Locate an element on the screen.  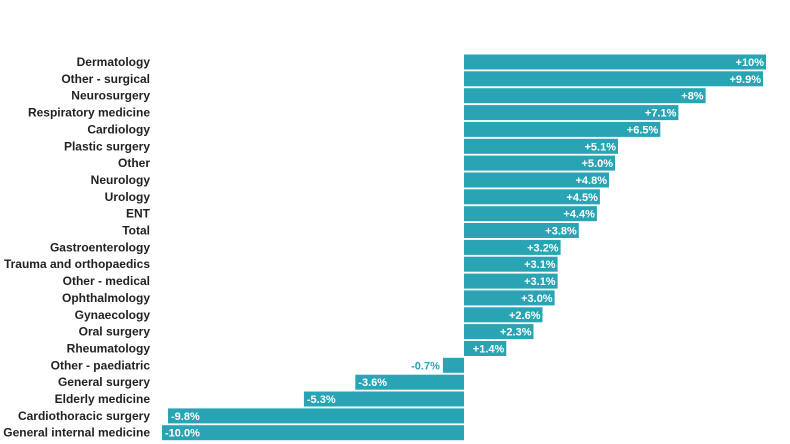
data-label-urology: +4.5% is located at coordinates (582, 198).